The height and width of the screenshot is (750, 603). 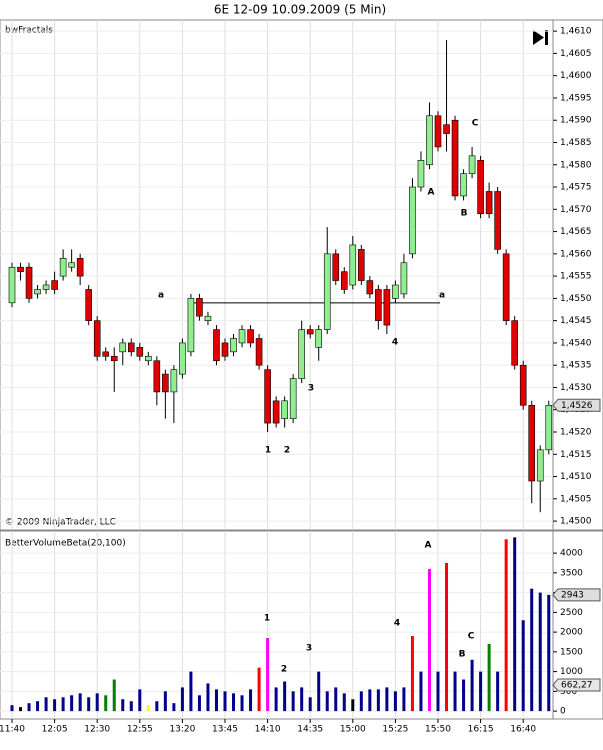 I want to click on x-tick-label: 14:10, so click(x=268, y=730).